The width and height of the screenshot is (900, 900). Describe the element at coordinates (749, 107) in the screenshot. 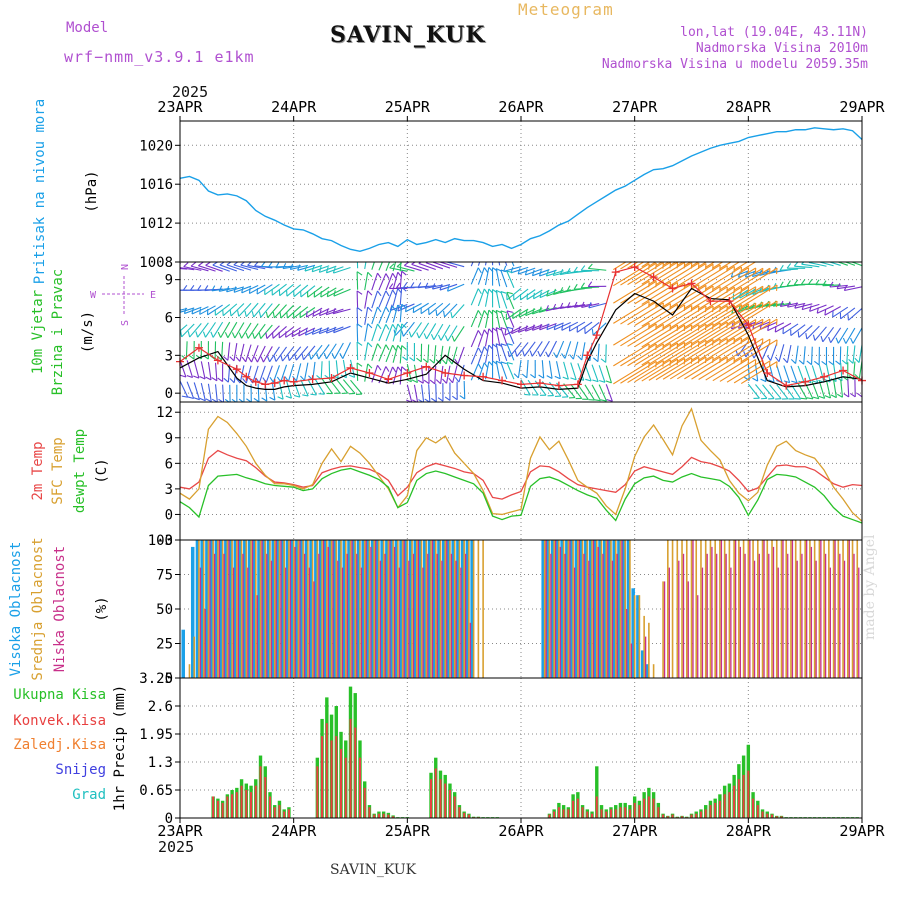

I see `x-tick-label-top: 28APR` at that location.